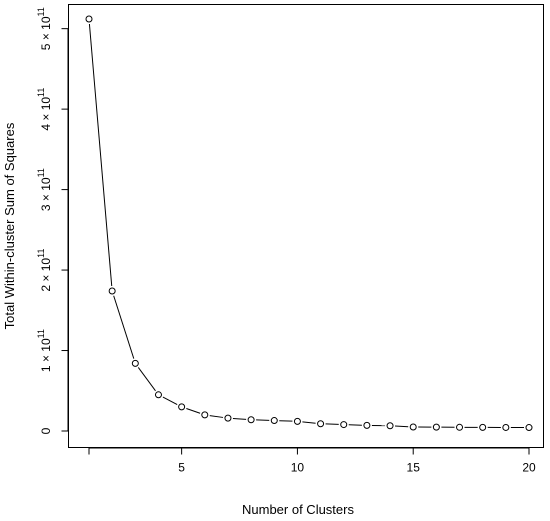 This screenshot has width=550, height=521. Describe the element at coordinates (9, 225) in the screenshot. I see `y-axis-label: Total Within-cluster Sum of Squares` at that location.